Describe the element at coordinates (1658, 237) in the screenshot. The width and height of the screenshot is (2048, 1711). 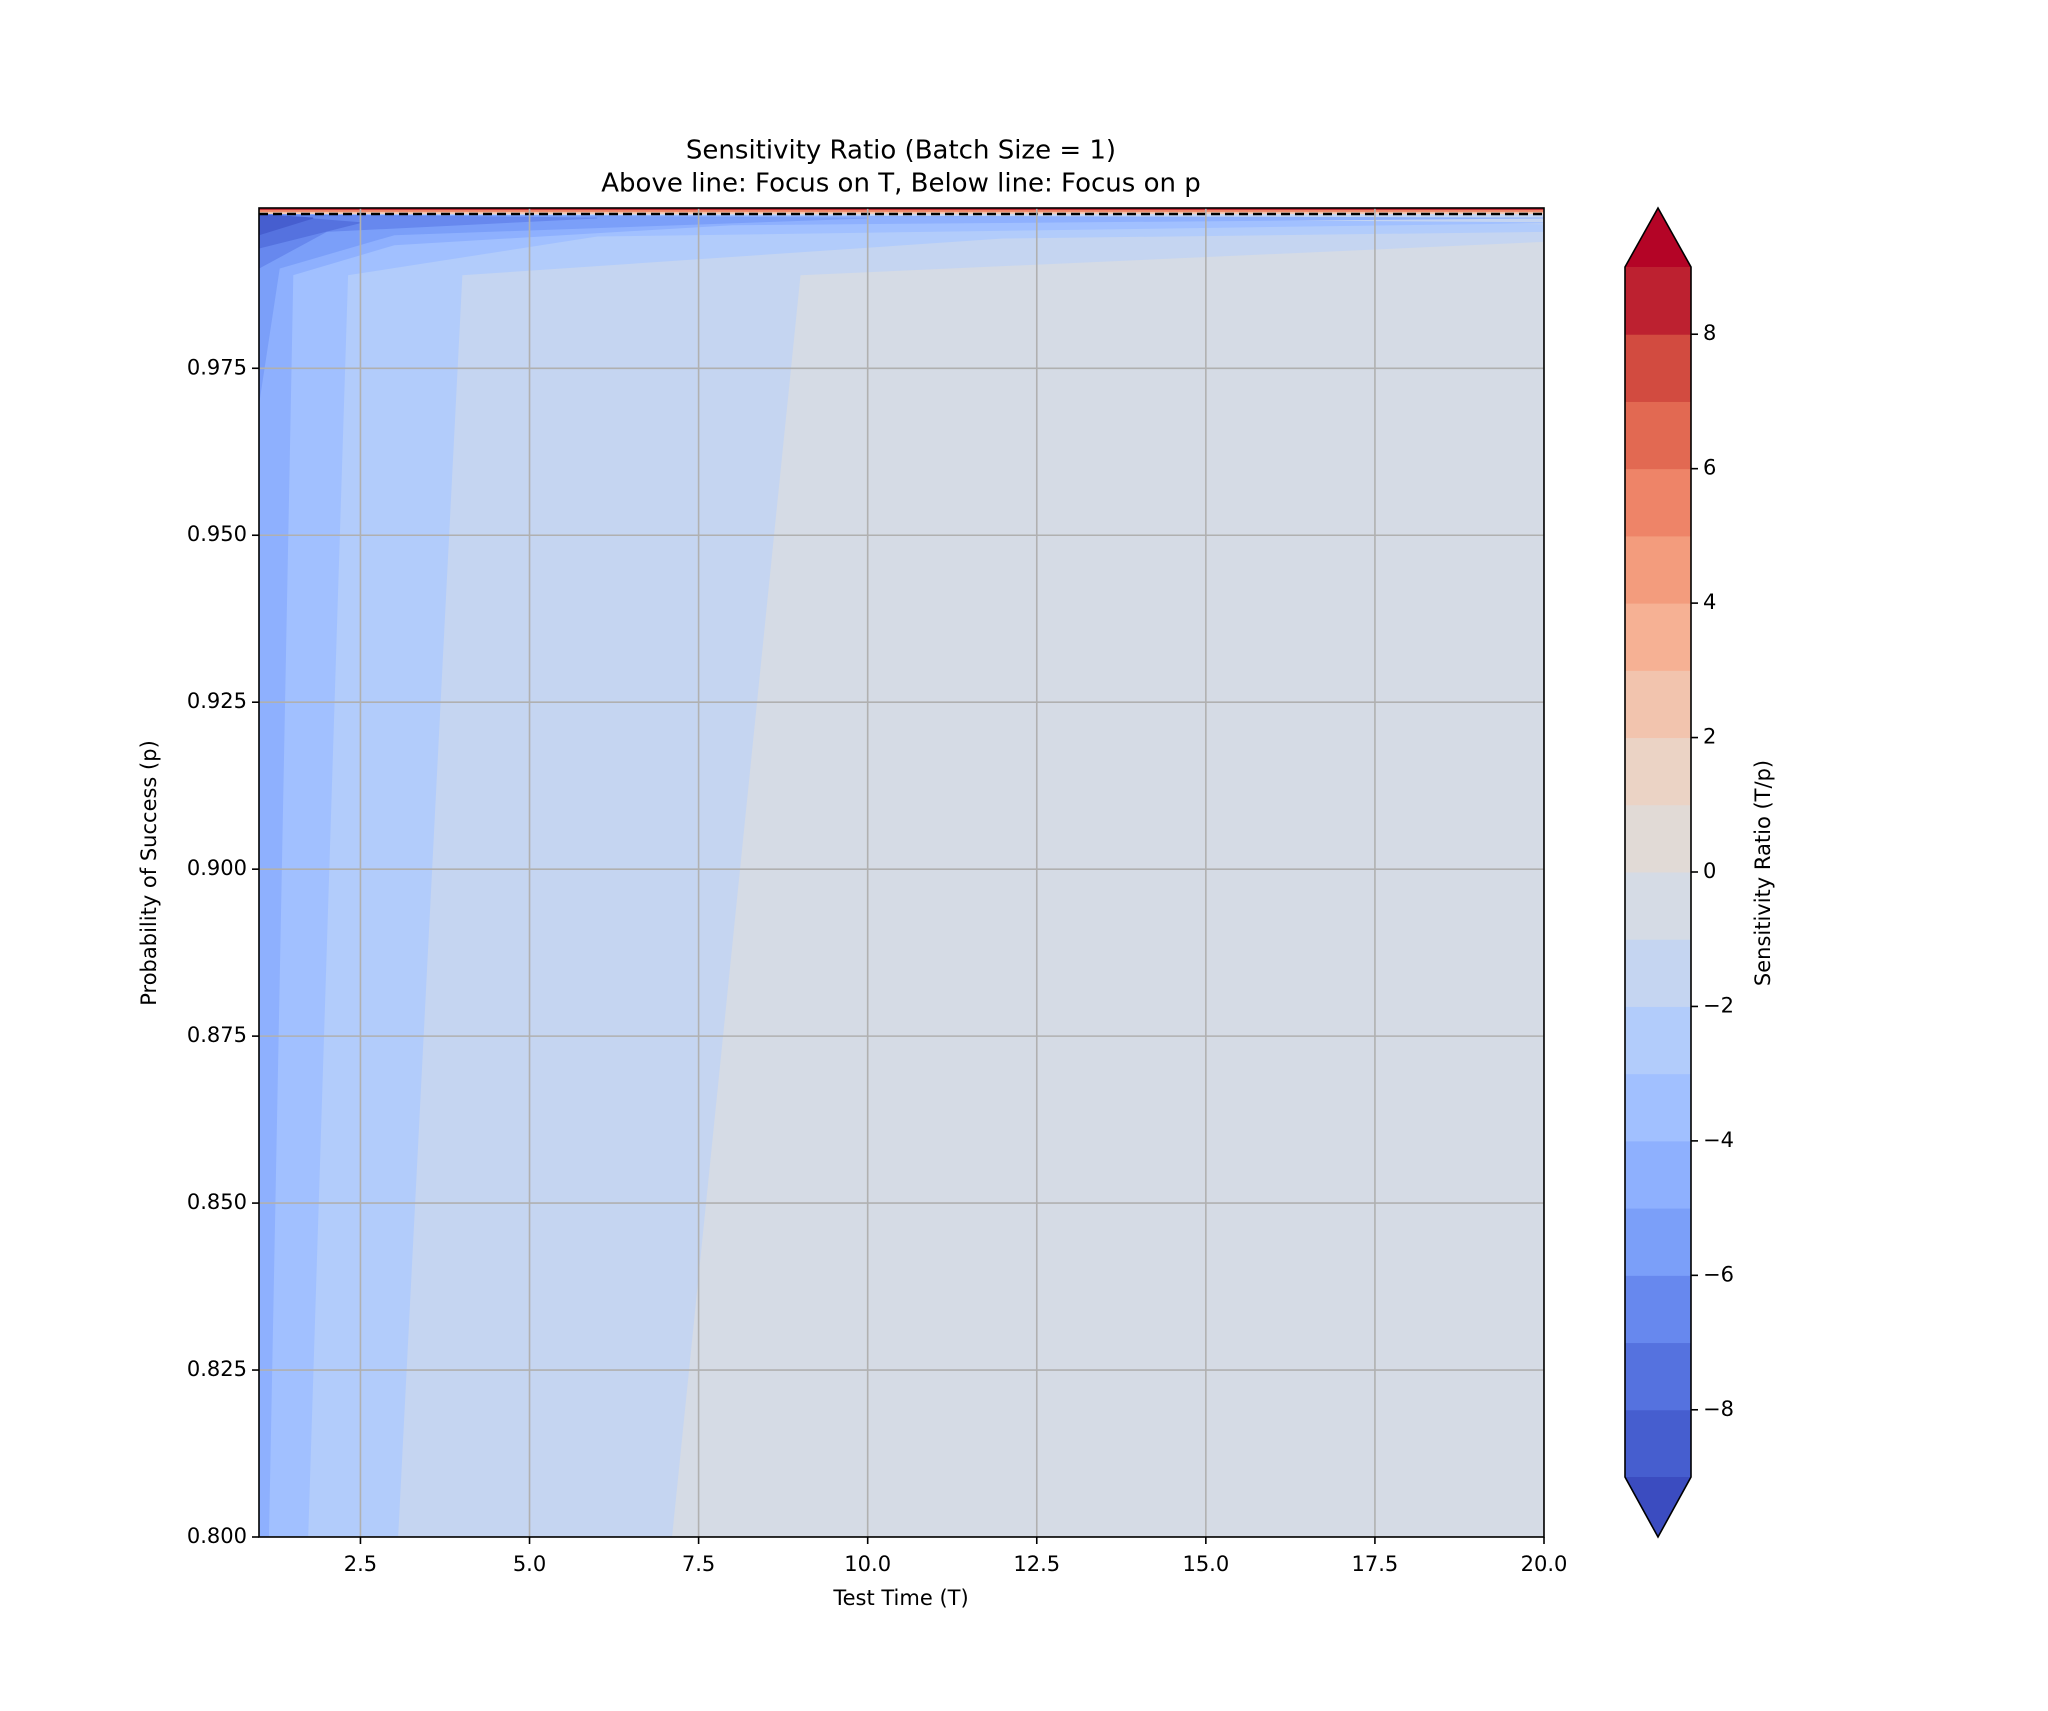
I see `colorbar-extend-over` at that location.